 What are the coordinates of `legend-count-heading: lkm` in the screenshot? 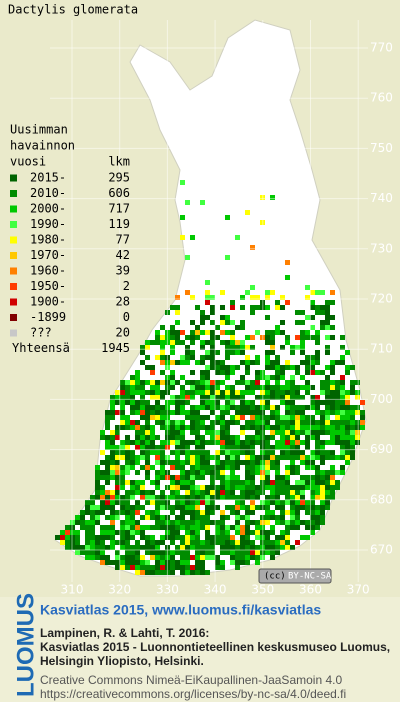 It's located at (119, 162).